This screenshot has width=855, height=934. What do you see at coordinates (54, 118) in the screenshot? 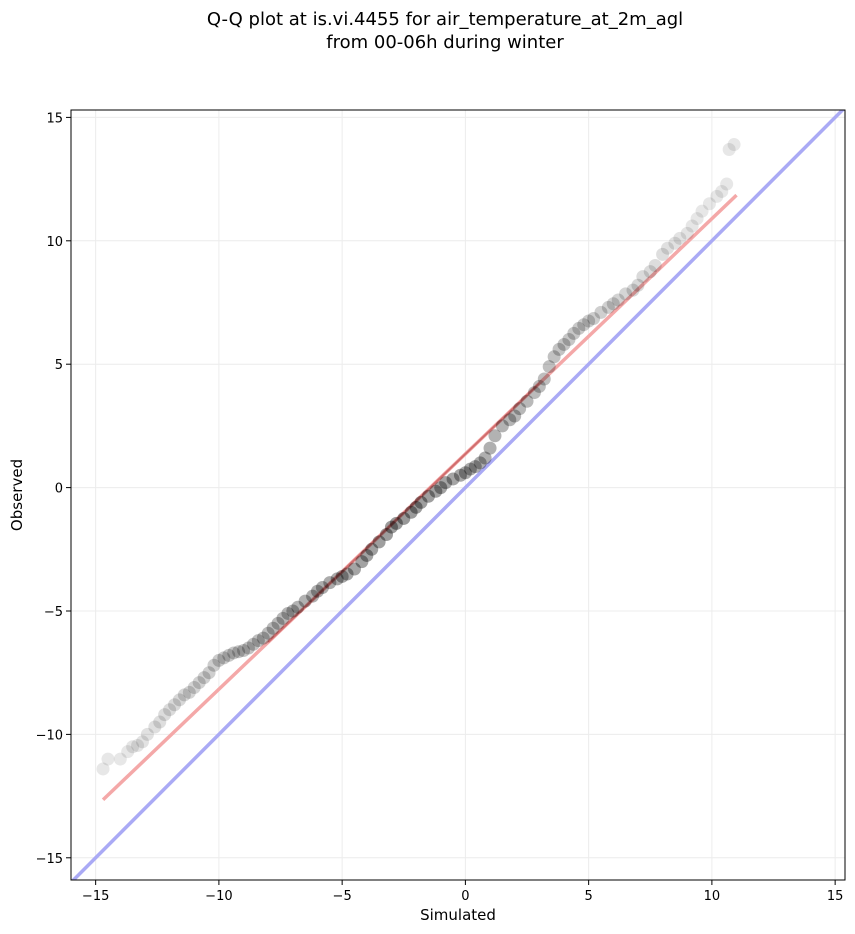
I see `y-tick-label: 15` at bounding box center [54, 118].